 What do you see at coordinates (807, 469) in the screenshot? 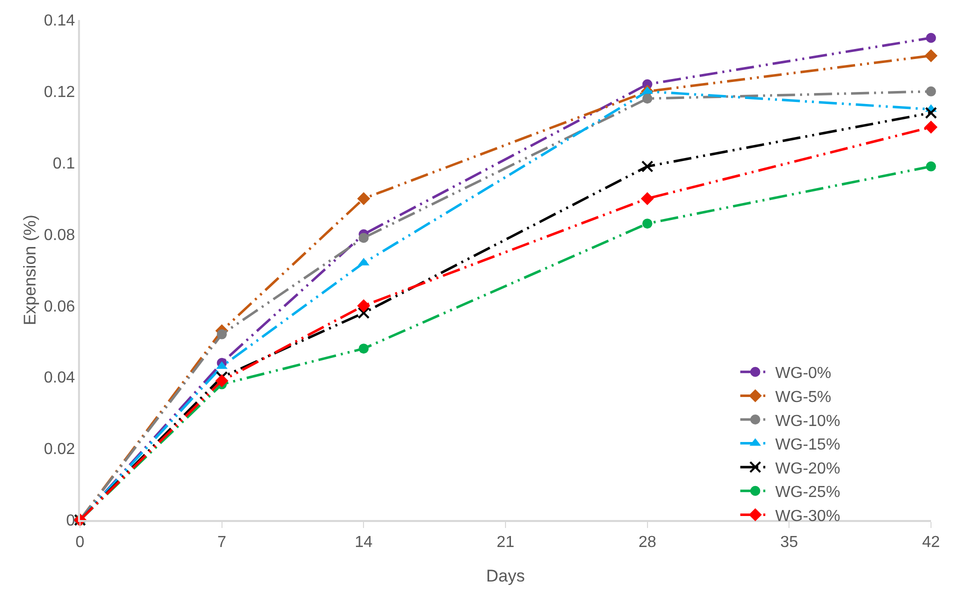
I see `legend-label: WG-20%` at bounding box center [807, 469].